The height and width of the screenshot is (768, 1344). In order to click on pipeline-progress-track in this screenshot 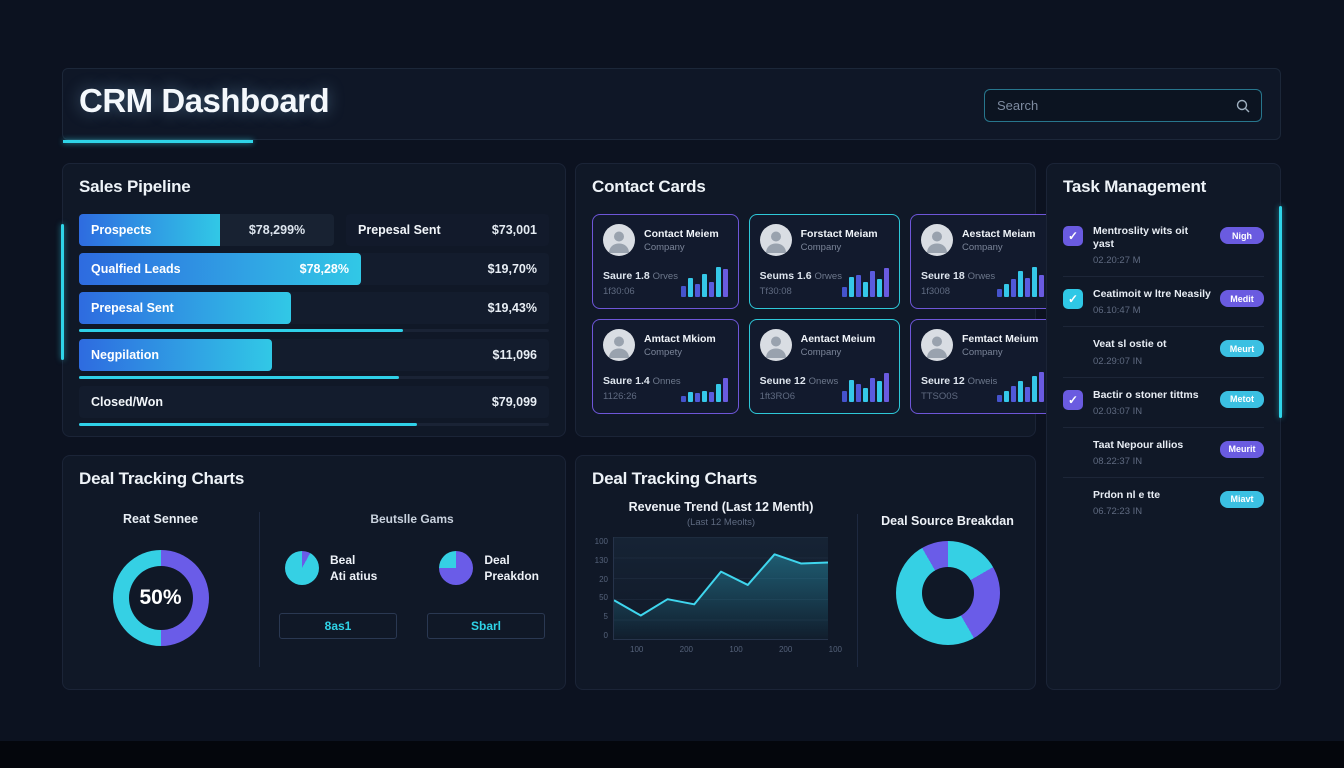, I will do `click(314, 424)`.